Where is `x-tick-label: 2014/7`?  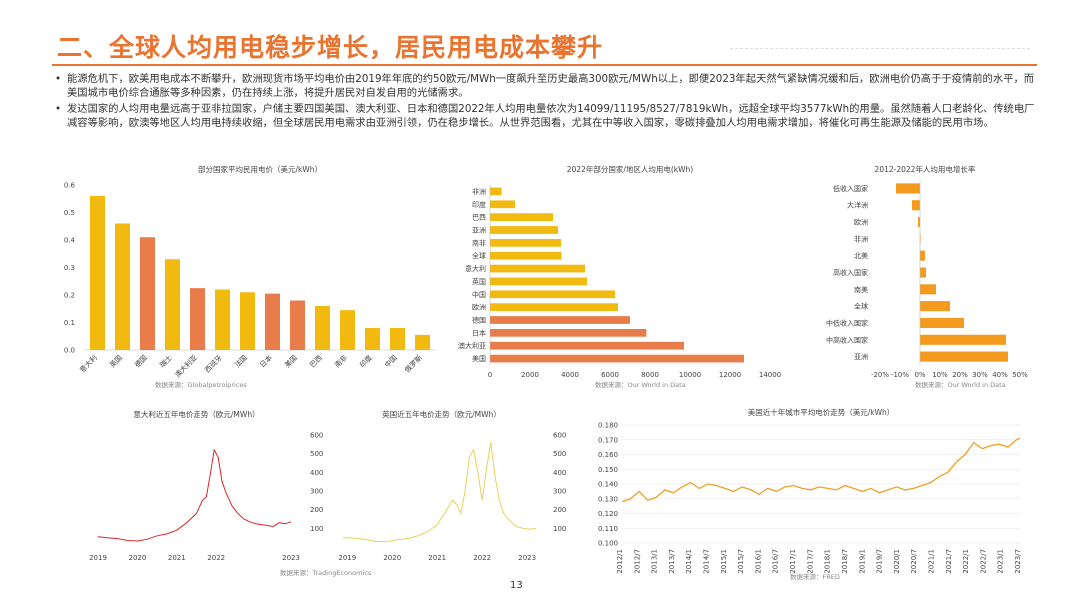 x-tick-label: 2014/7 is located at coordinates (707, 561).